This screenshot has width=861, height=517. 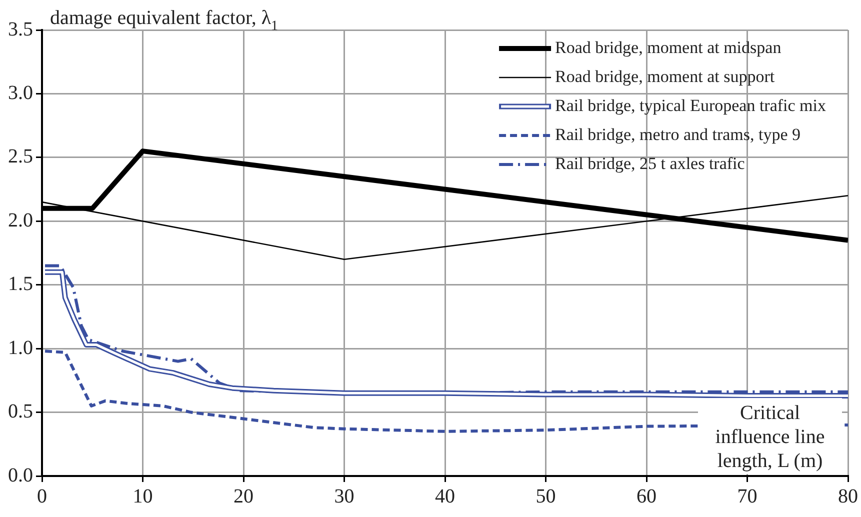 I want to click on legend-label: Rail bridge, typical European trafic mix, so click(x=690, y=105).